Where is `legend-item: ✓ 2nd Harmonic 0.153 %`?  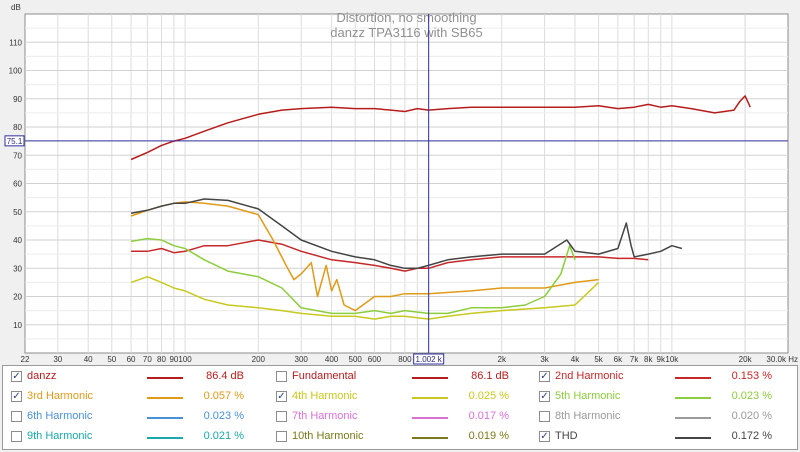 legend-item: ✓ 2nd Harmonic 0.153 % is located at coordinates (665, 377).